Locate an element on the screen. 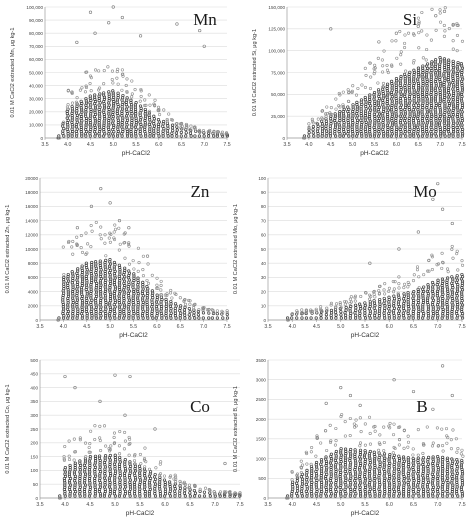 This screenshot has height=530, width=474. y-tick-label: 80 is located at coordinates (264, 206).